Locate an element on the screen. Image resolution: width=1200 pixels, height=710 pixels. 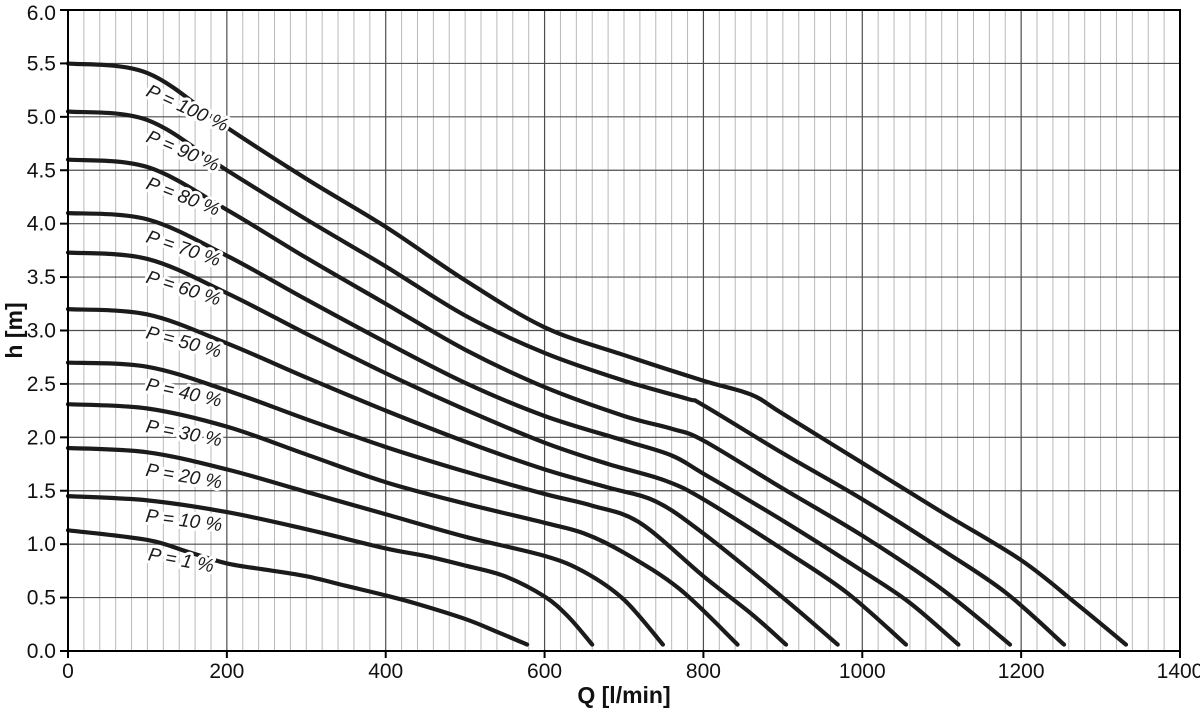
y-tick-label: 3.5 is located at coordinates (41, 277).